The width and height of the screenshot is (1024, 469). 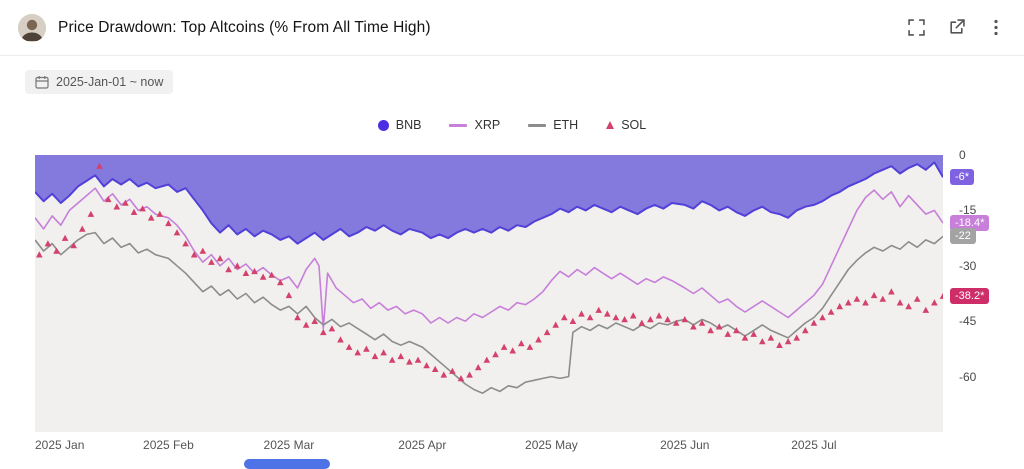 I want to click on legend-label: SOL, so click(x=634, y=125).